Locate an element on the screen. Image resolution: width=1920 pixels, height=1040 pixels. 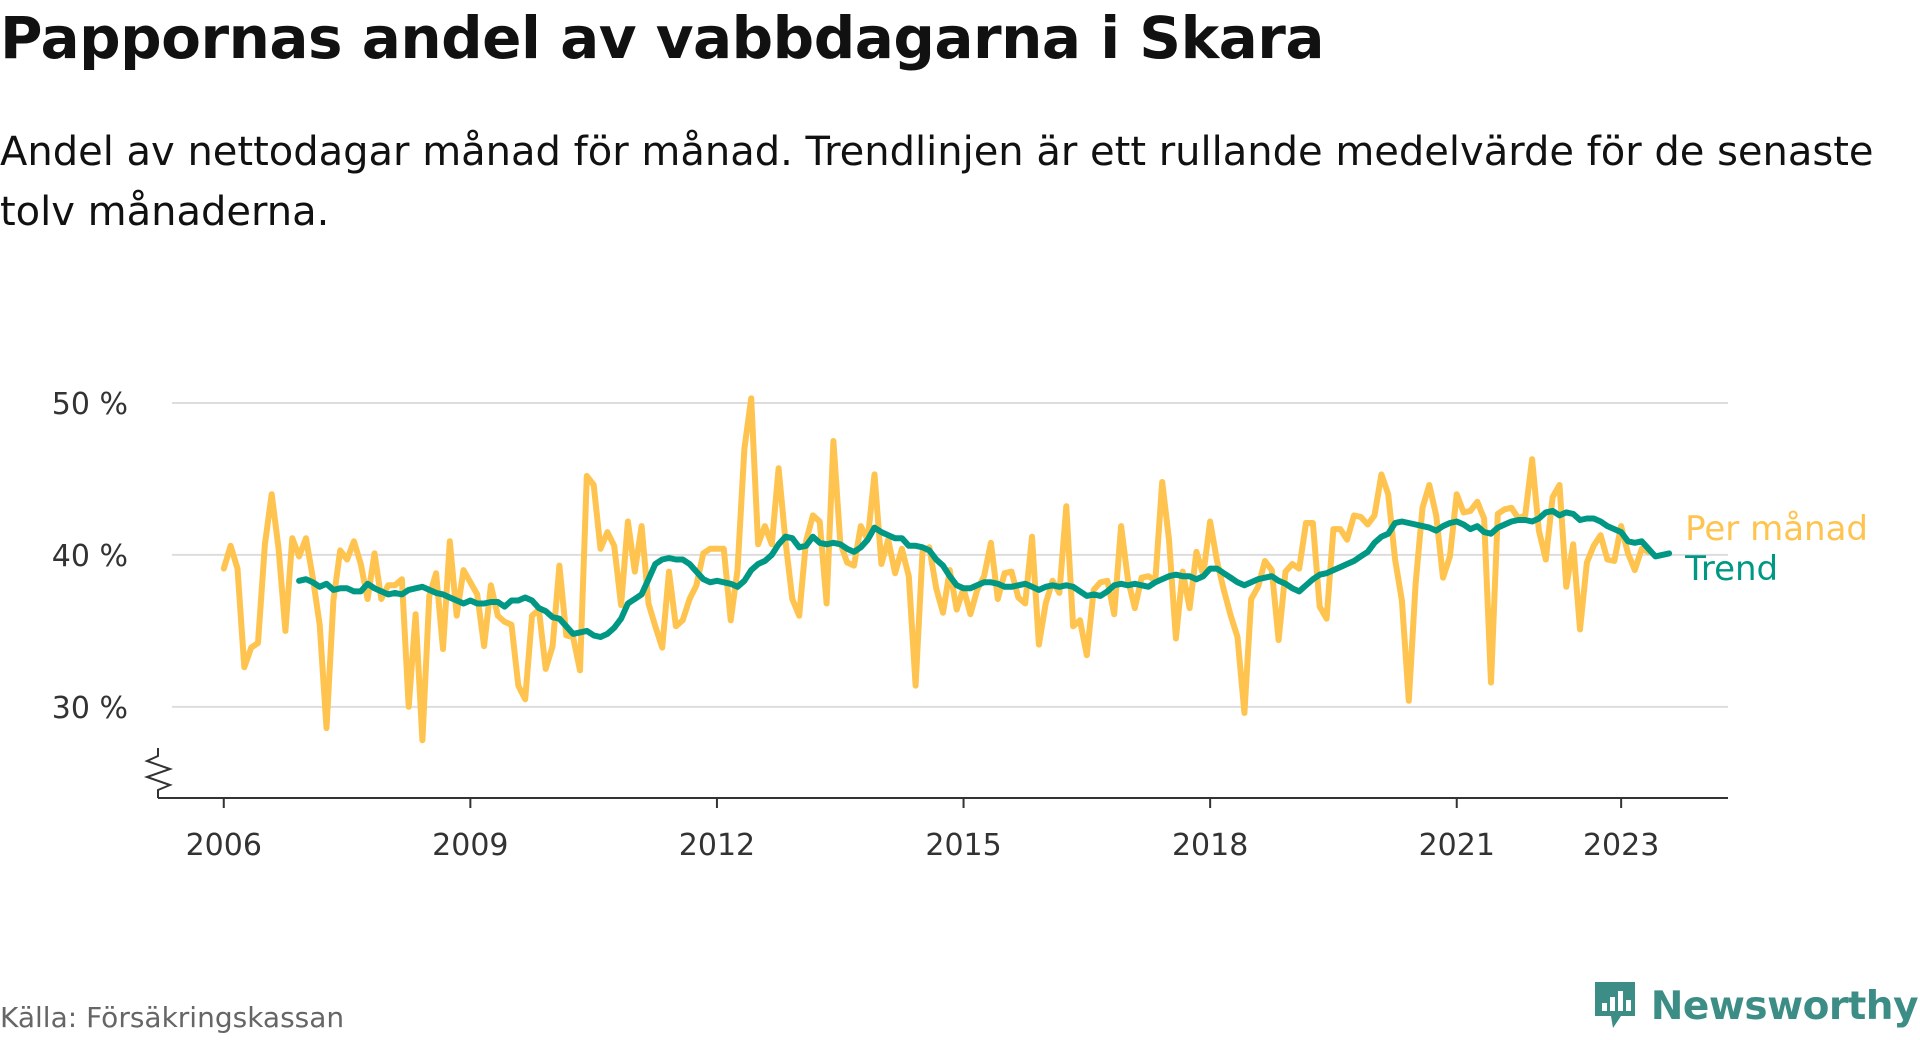
x-tick-label: 2023 is located at coordinates (1621, 845).